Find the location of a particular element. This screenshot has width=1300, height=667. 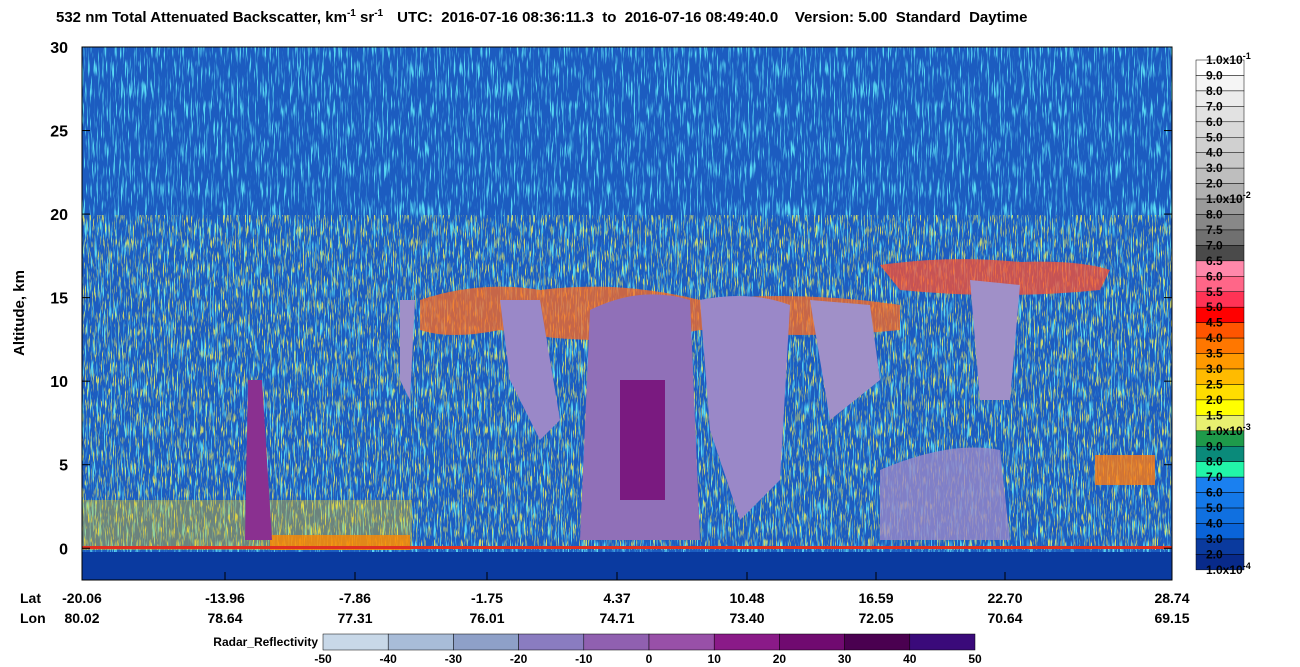

radar-label: Radar_Reflectivity is located at coordinates (265, 642).